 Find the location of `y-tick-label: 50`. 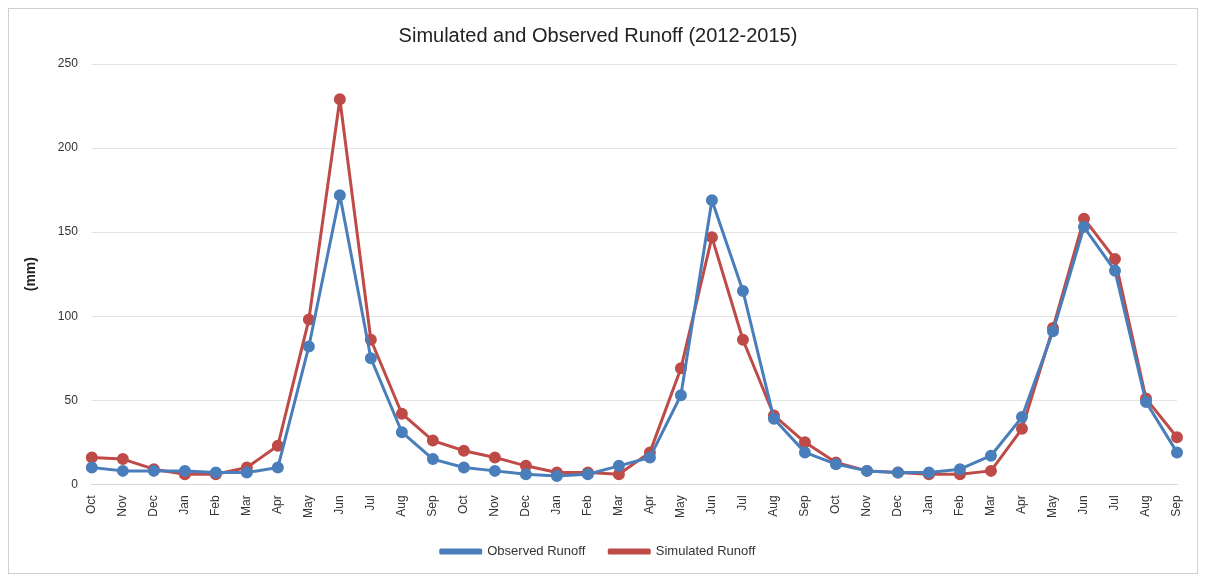

y-tick-label: 50 is located at coordinates (71, 399).